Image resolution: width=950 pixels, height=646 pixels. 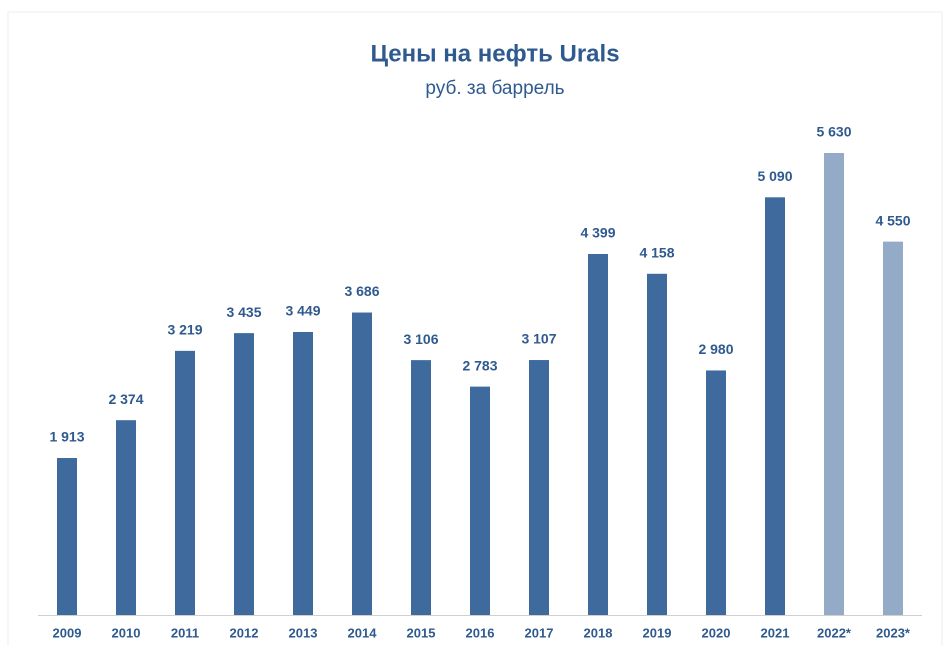 I want to click on chart-subtitle: руб. за баррель, so click(x=494, y=88).